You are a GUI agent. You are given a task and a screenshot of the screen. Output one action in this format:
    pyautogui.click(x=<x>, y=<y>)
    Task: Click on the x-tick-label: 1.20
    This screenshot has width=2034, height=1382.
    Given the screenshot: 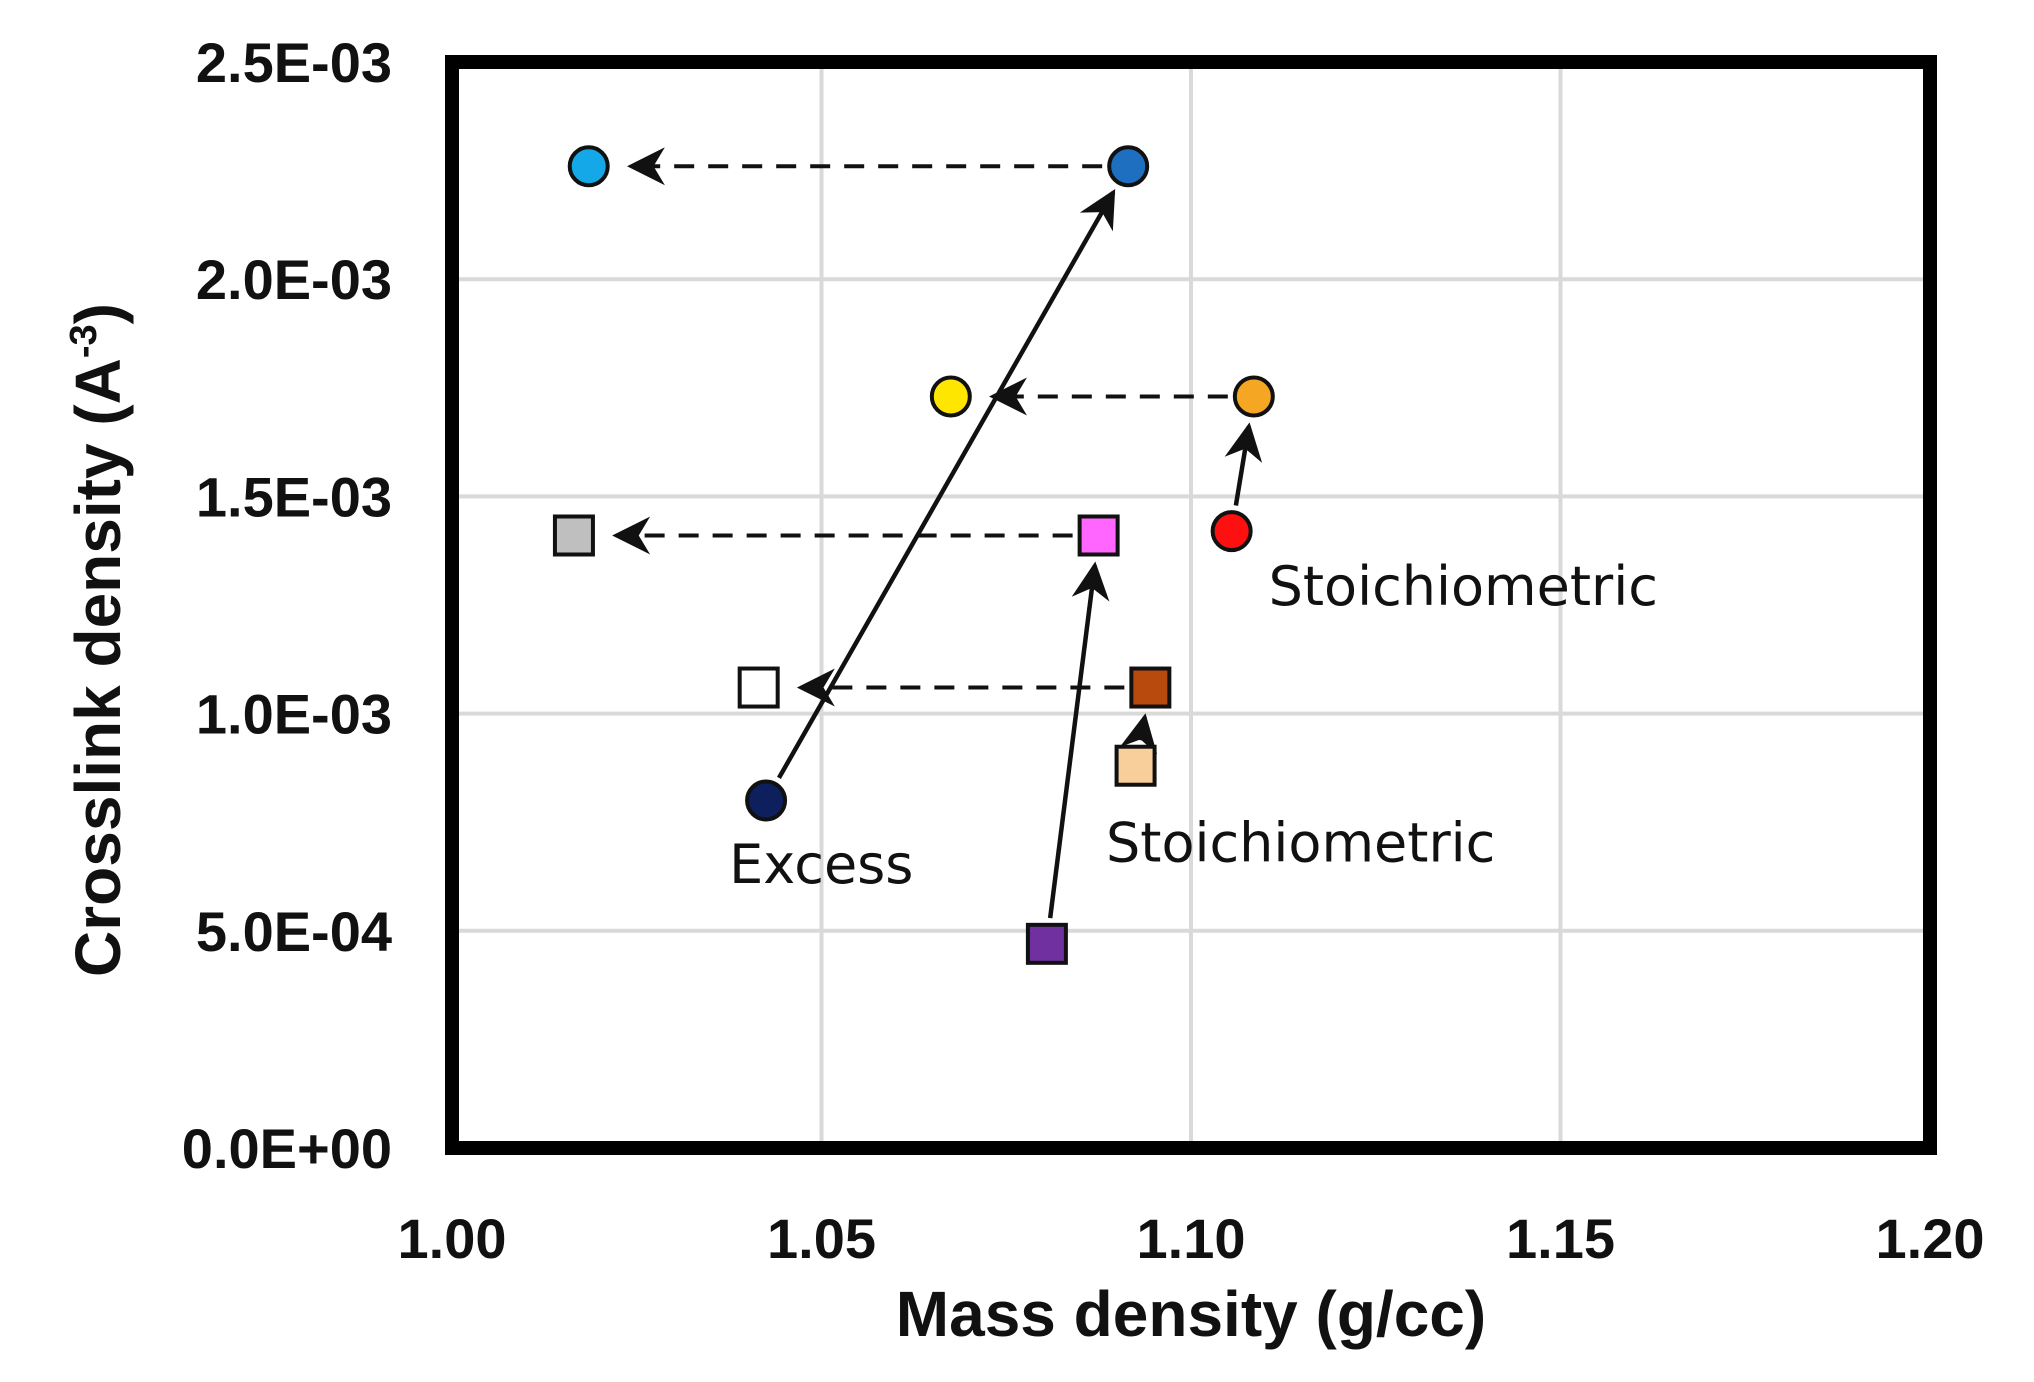 What is the action you would take?
    pyautogui.click(x=1930, y=1238)
    